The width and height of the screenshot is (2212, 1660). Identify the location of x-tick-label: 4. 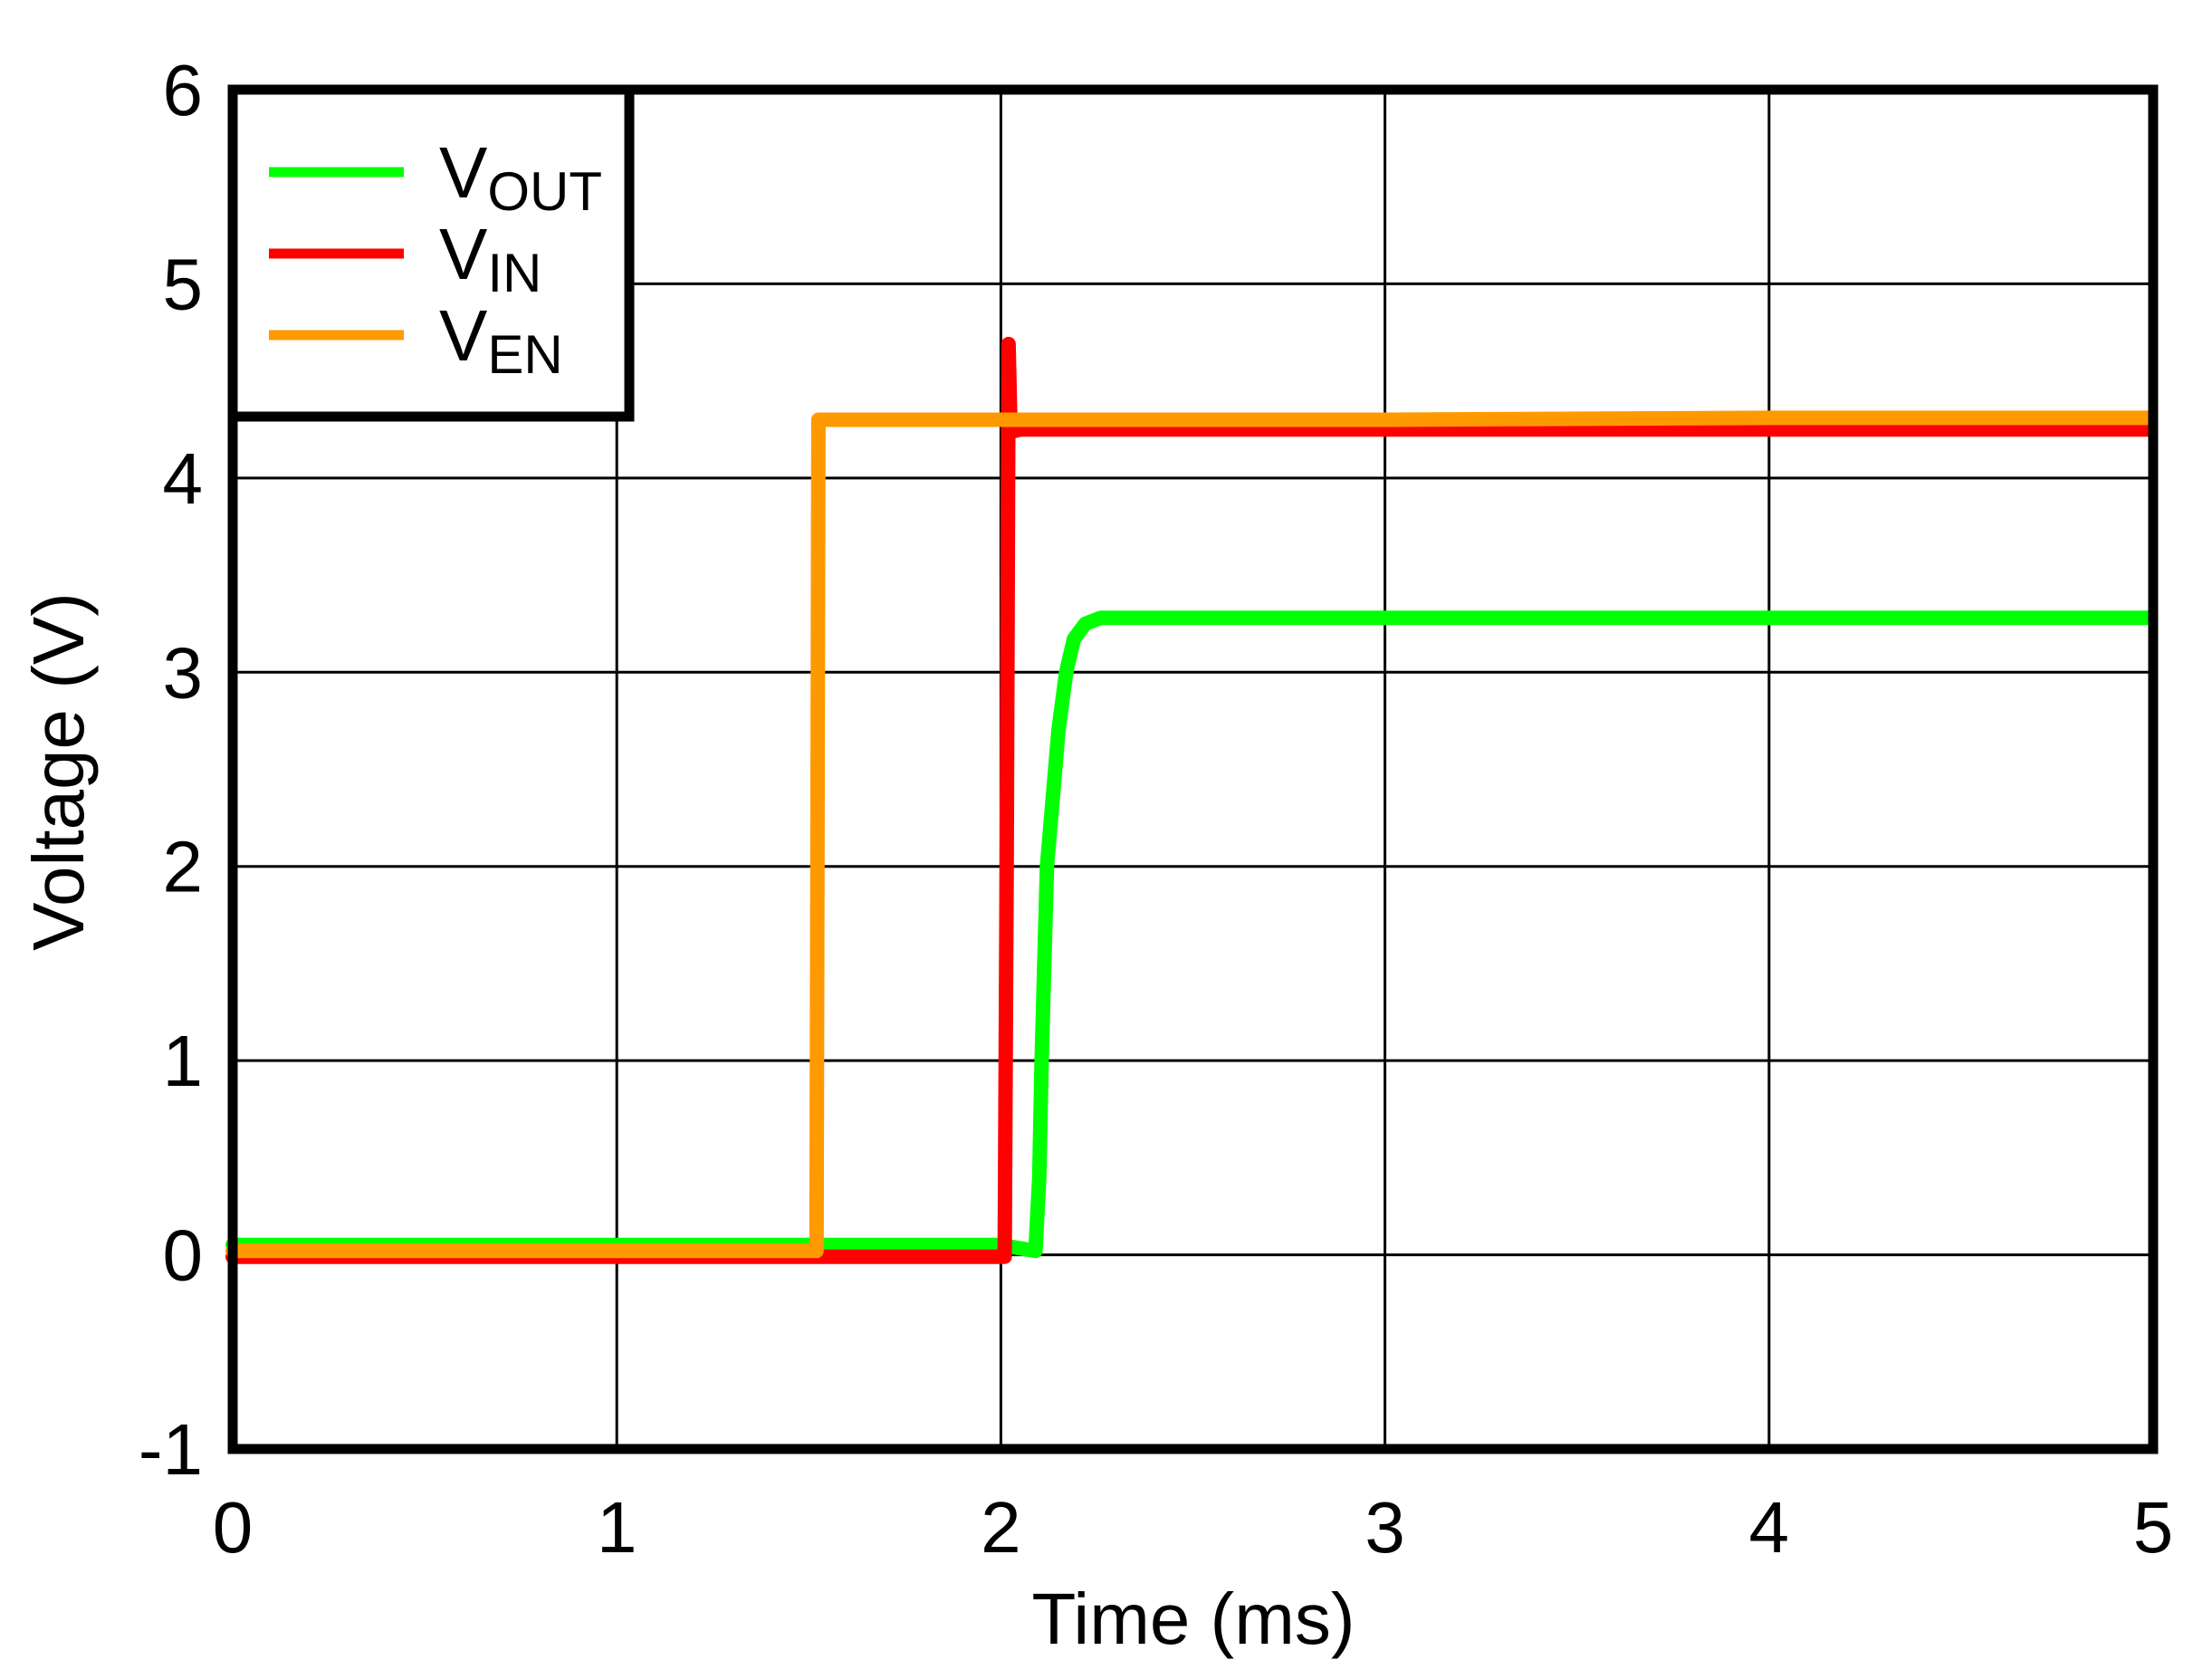
(1769, 1527).